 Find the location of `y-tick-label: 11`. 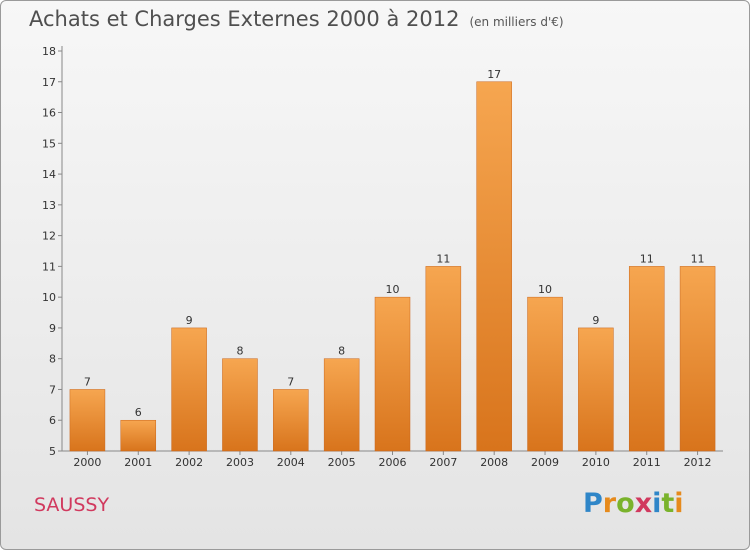

y-tick-label: 11 is located at coordinates (49, 266).